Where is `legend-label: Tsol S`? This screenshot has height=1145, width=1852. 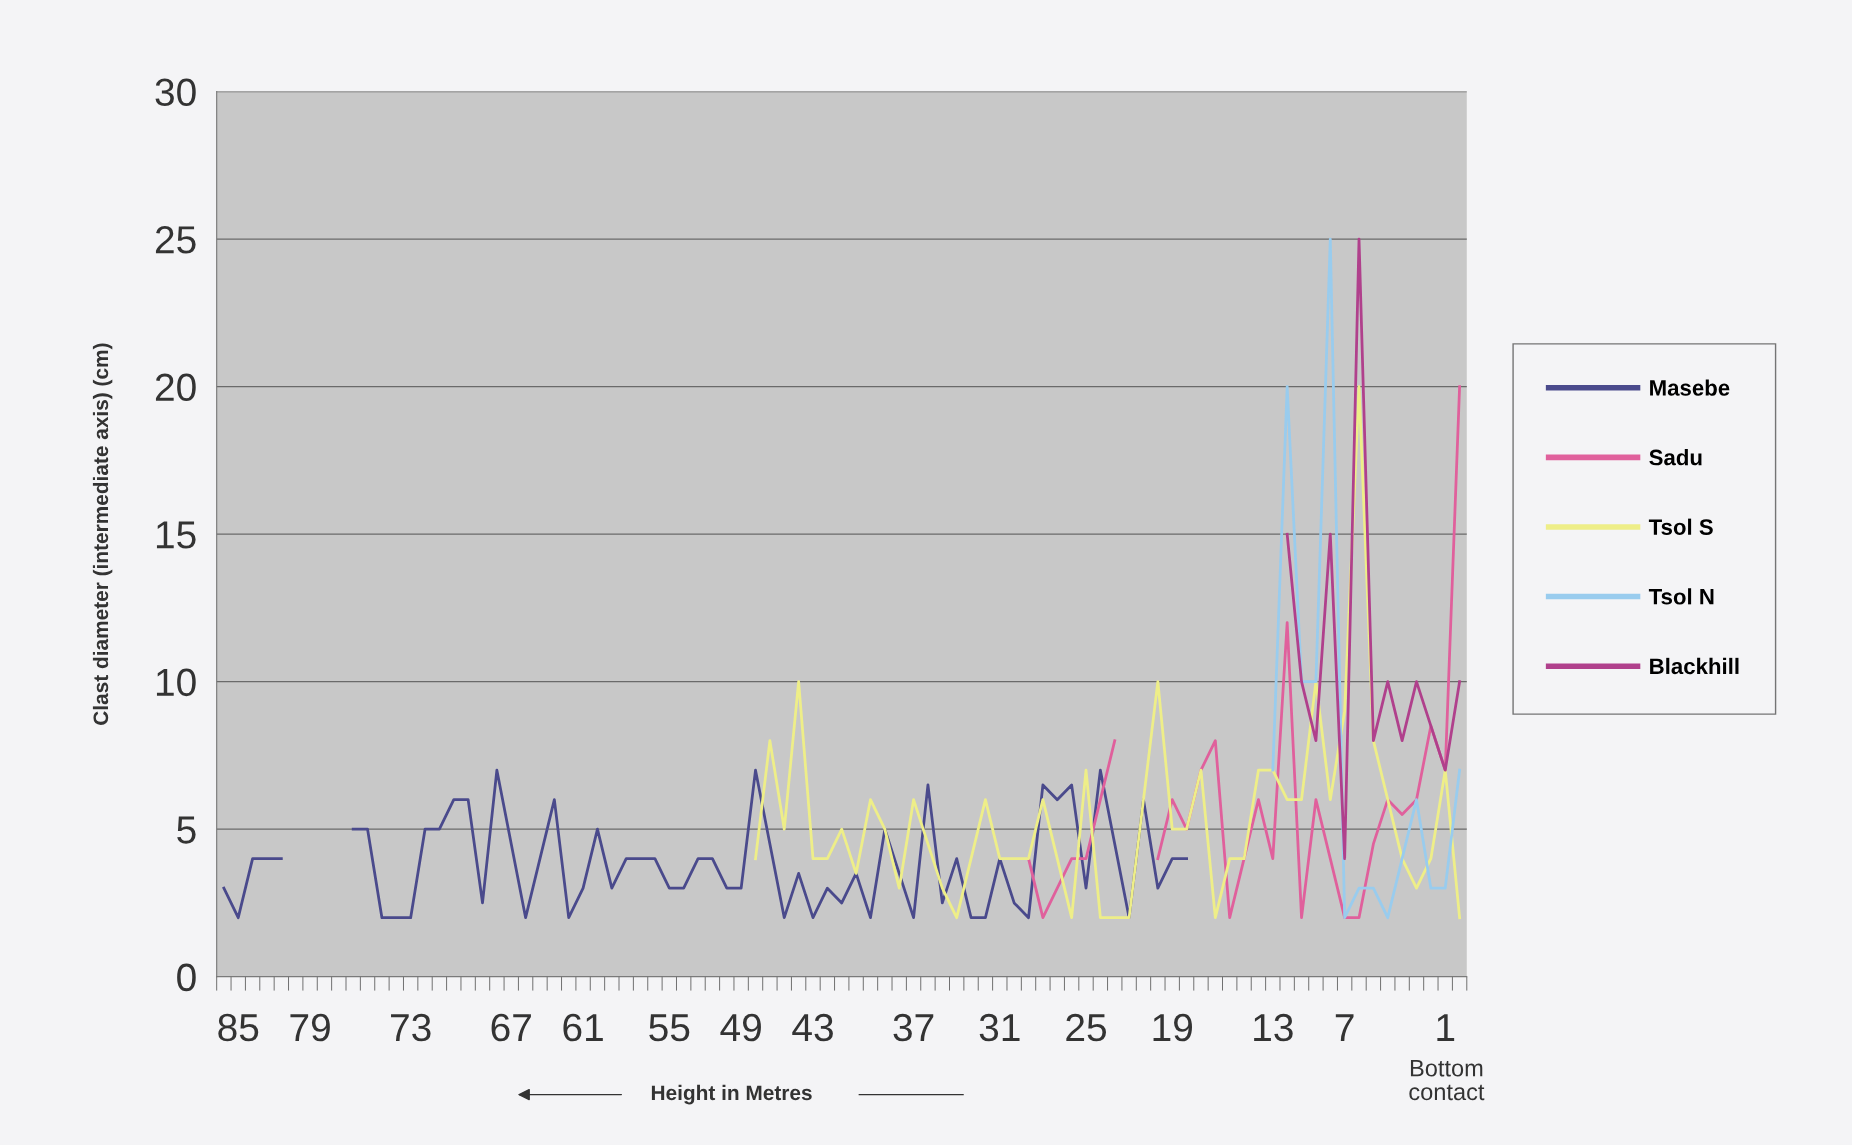 legend-label: Tsol S is located at coordinates (1680, 526).